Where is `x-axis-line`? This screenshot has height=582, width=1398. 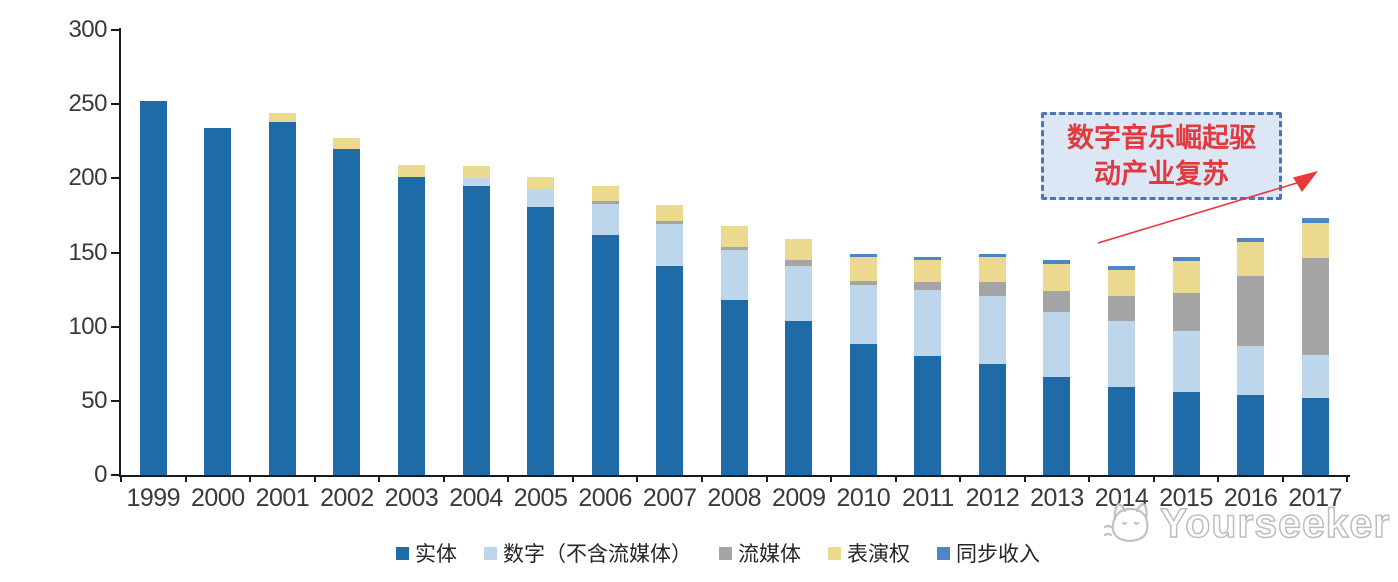 x-axis-line is located at coordinates (734, 476).